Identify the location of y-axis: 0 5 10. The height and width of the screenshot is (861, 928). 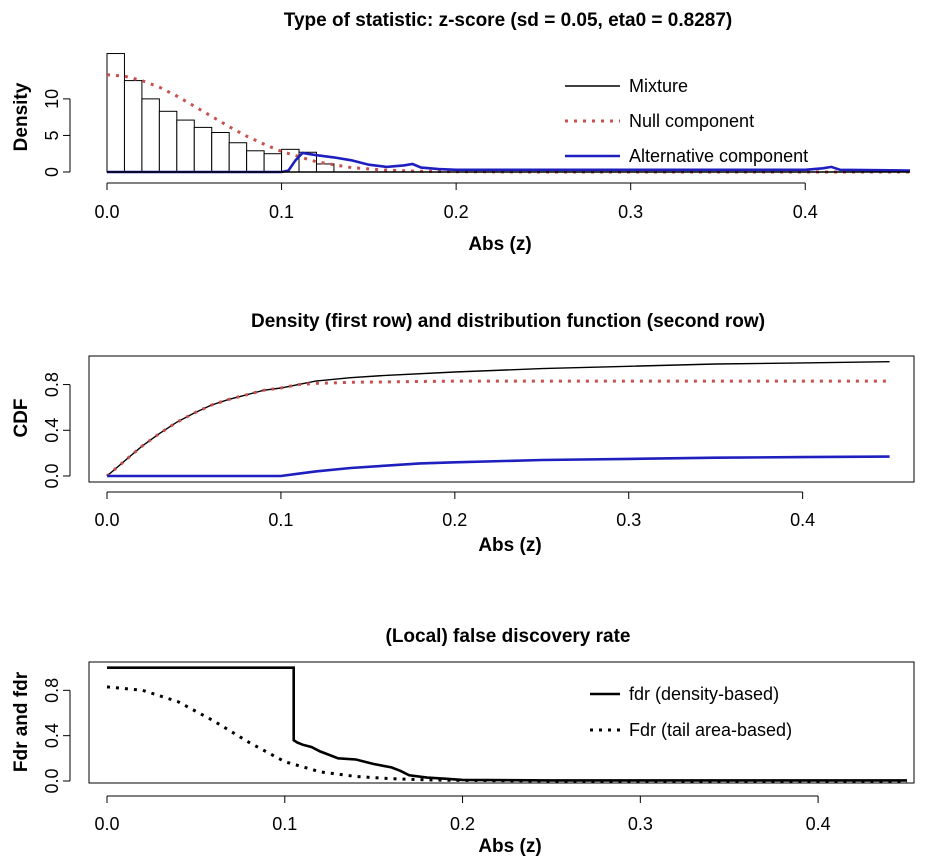
(56, 133).